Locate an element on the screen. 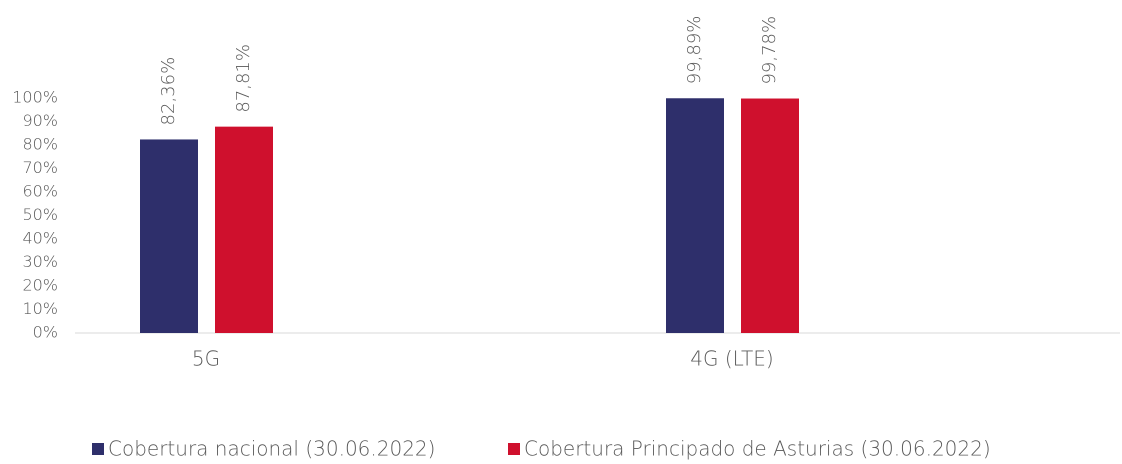  y-tick-label: 70% is located at coordinates (40, 167).